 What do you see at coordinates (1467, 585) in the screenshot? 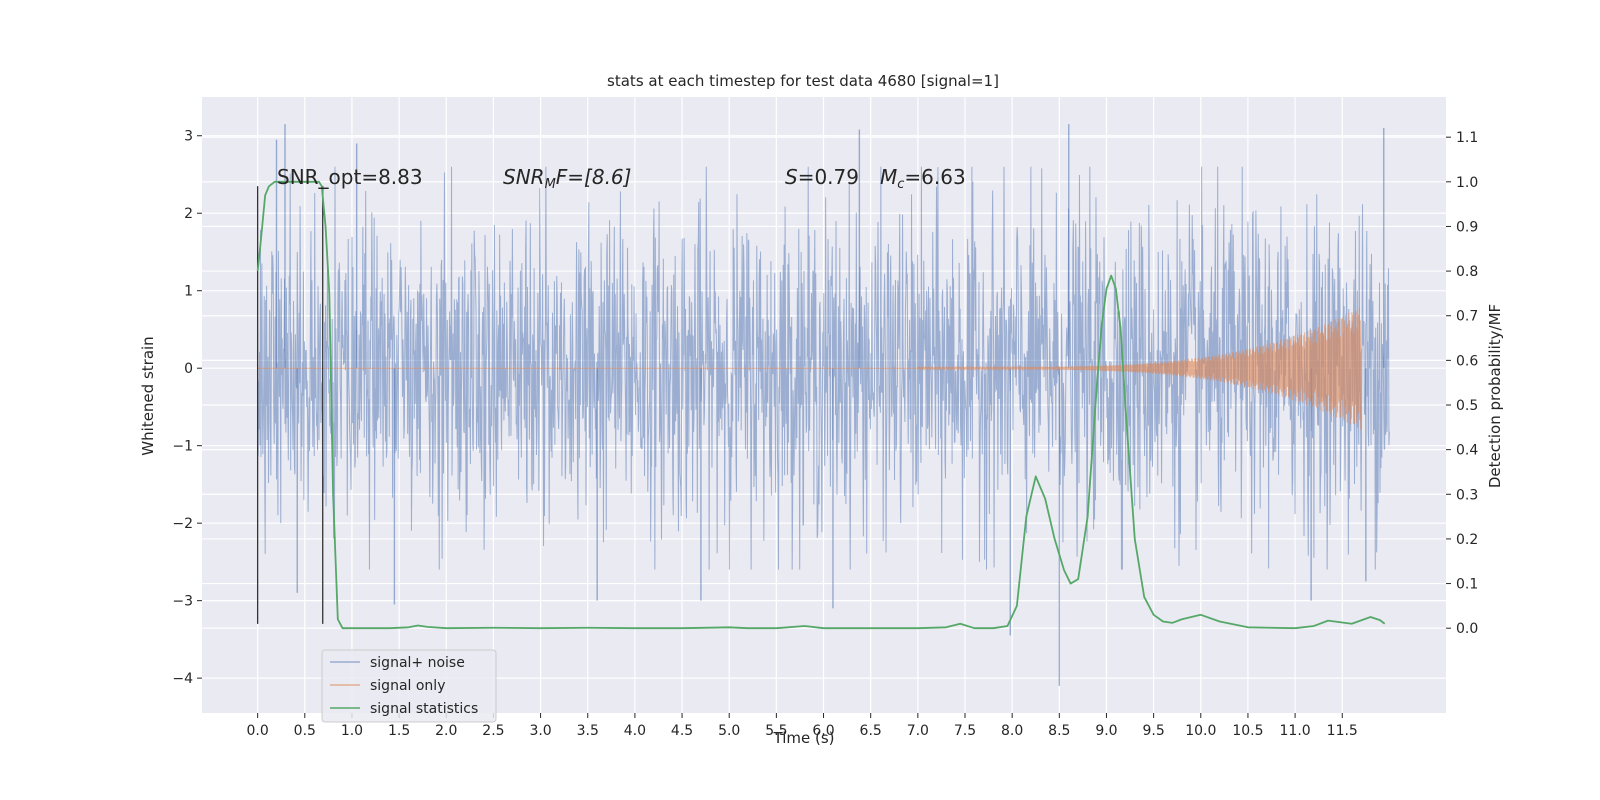
I see `y-right-tick-label: 0.1` at bounding box center [1467, 585].